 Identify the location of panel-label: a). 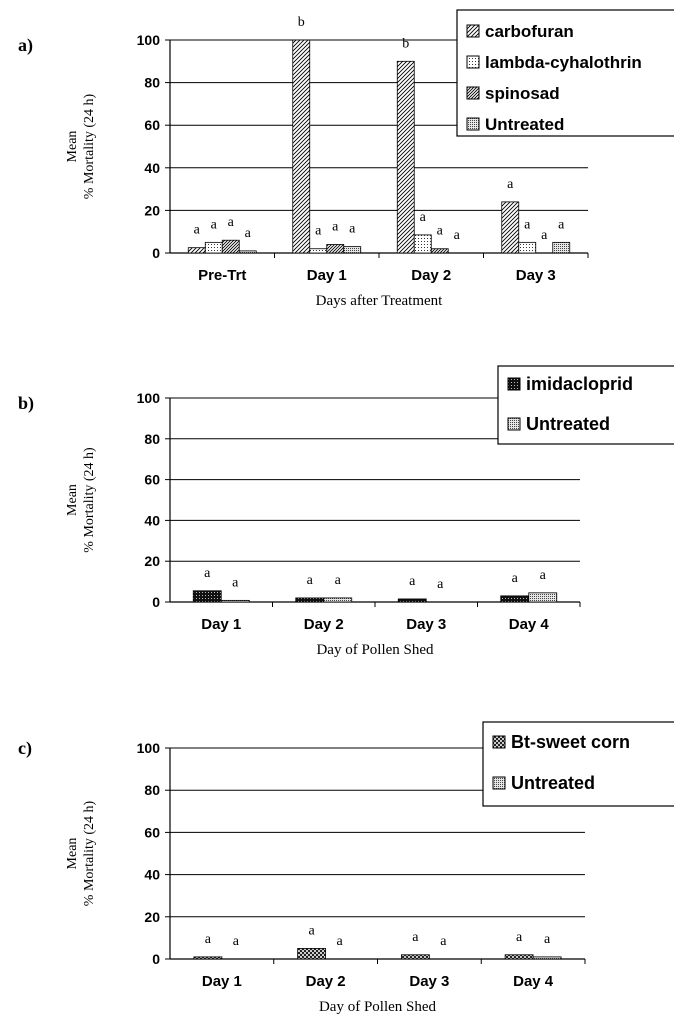
(25, 45).